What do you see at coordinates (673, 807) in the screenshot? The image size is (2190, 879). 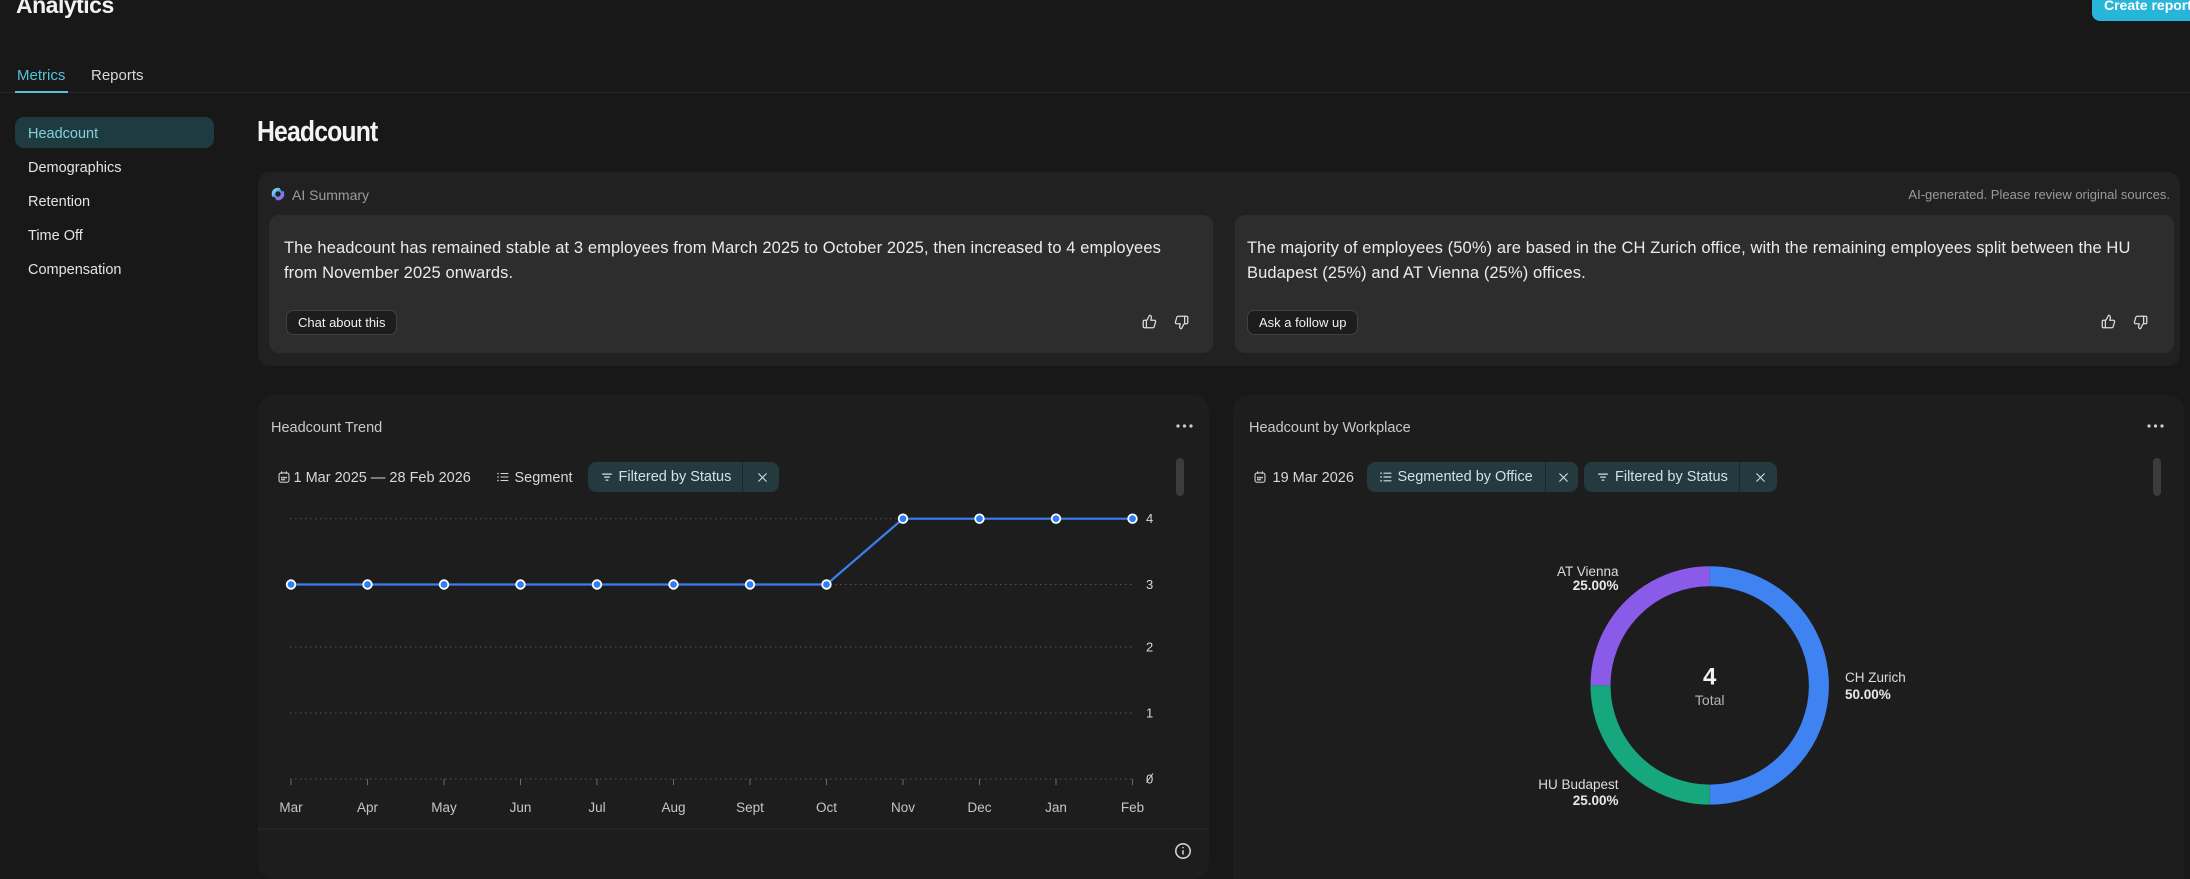 I see `svg-text: Aug` at bounding box center [673, 807].